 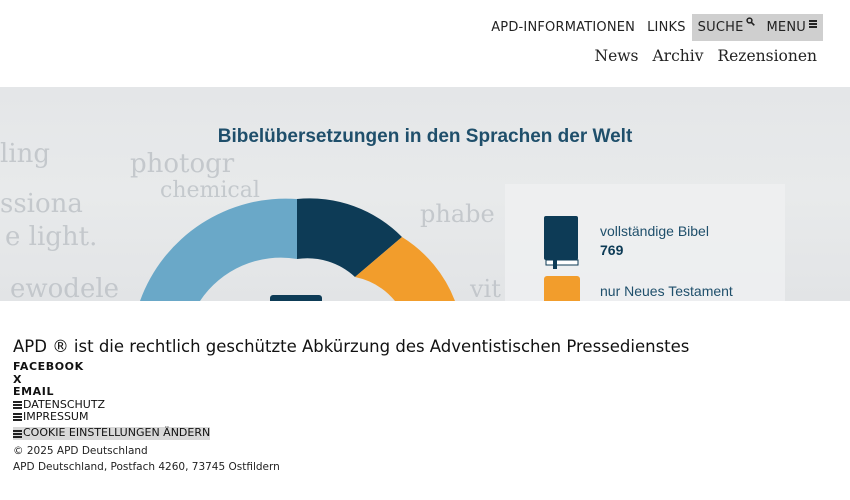 What do you see at coordinates (41, 204) in the screenshot?
I see `bg-word: ssiona` at bounding box center [41, 204].